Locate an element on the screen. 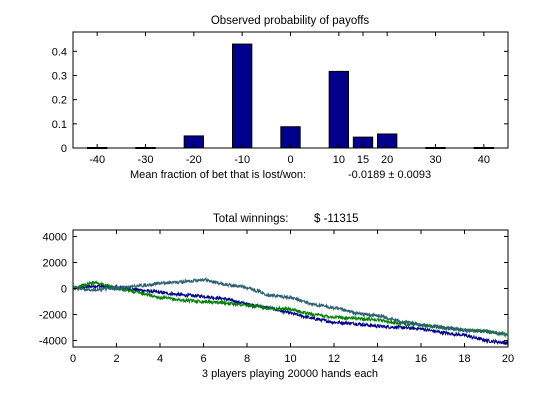 This screenshot has height=420, width=560. x-tick-label: -20 is located at coordinates (194, 160).